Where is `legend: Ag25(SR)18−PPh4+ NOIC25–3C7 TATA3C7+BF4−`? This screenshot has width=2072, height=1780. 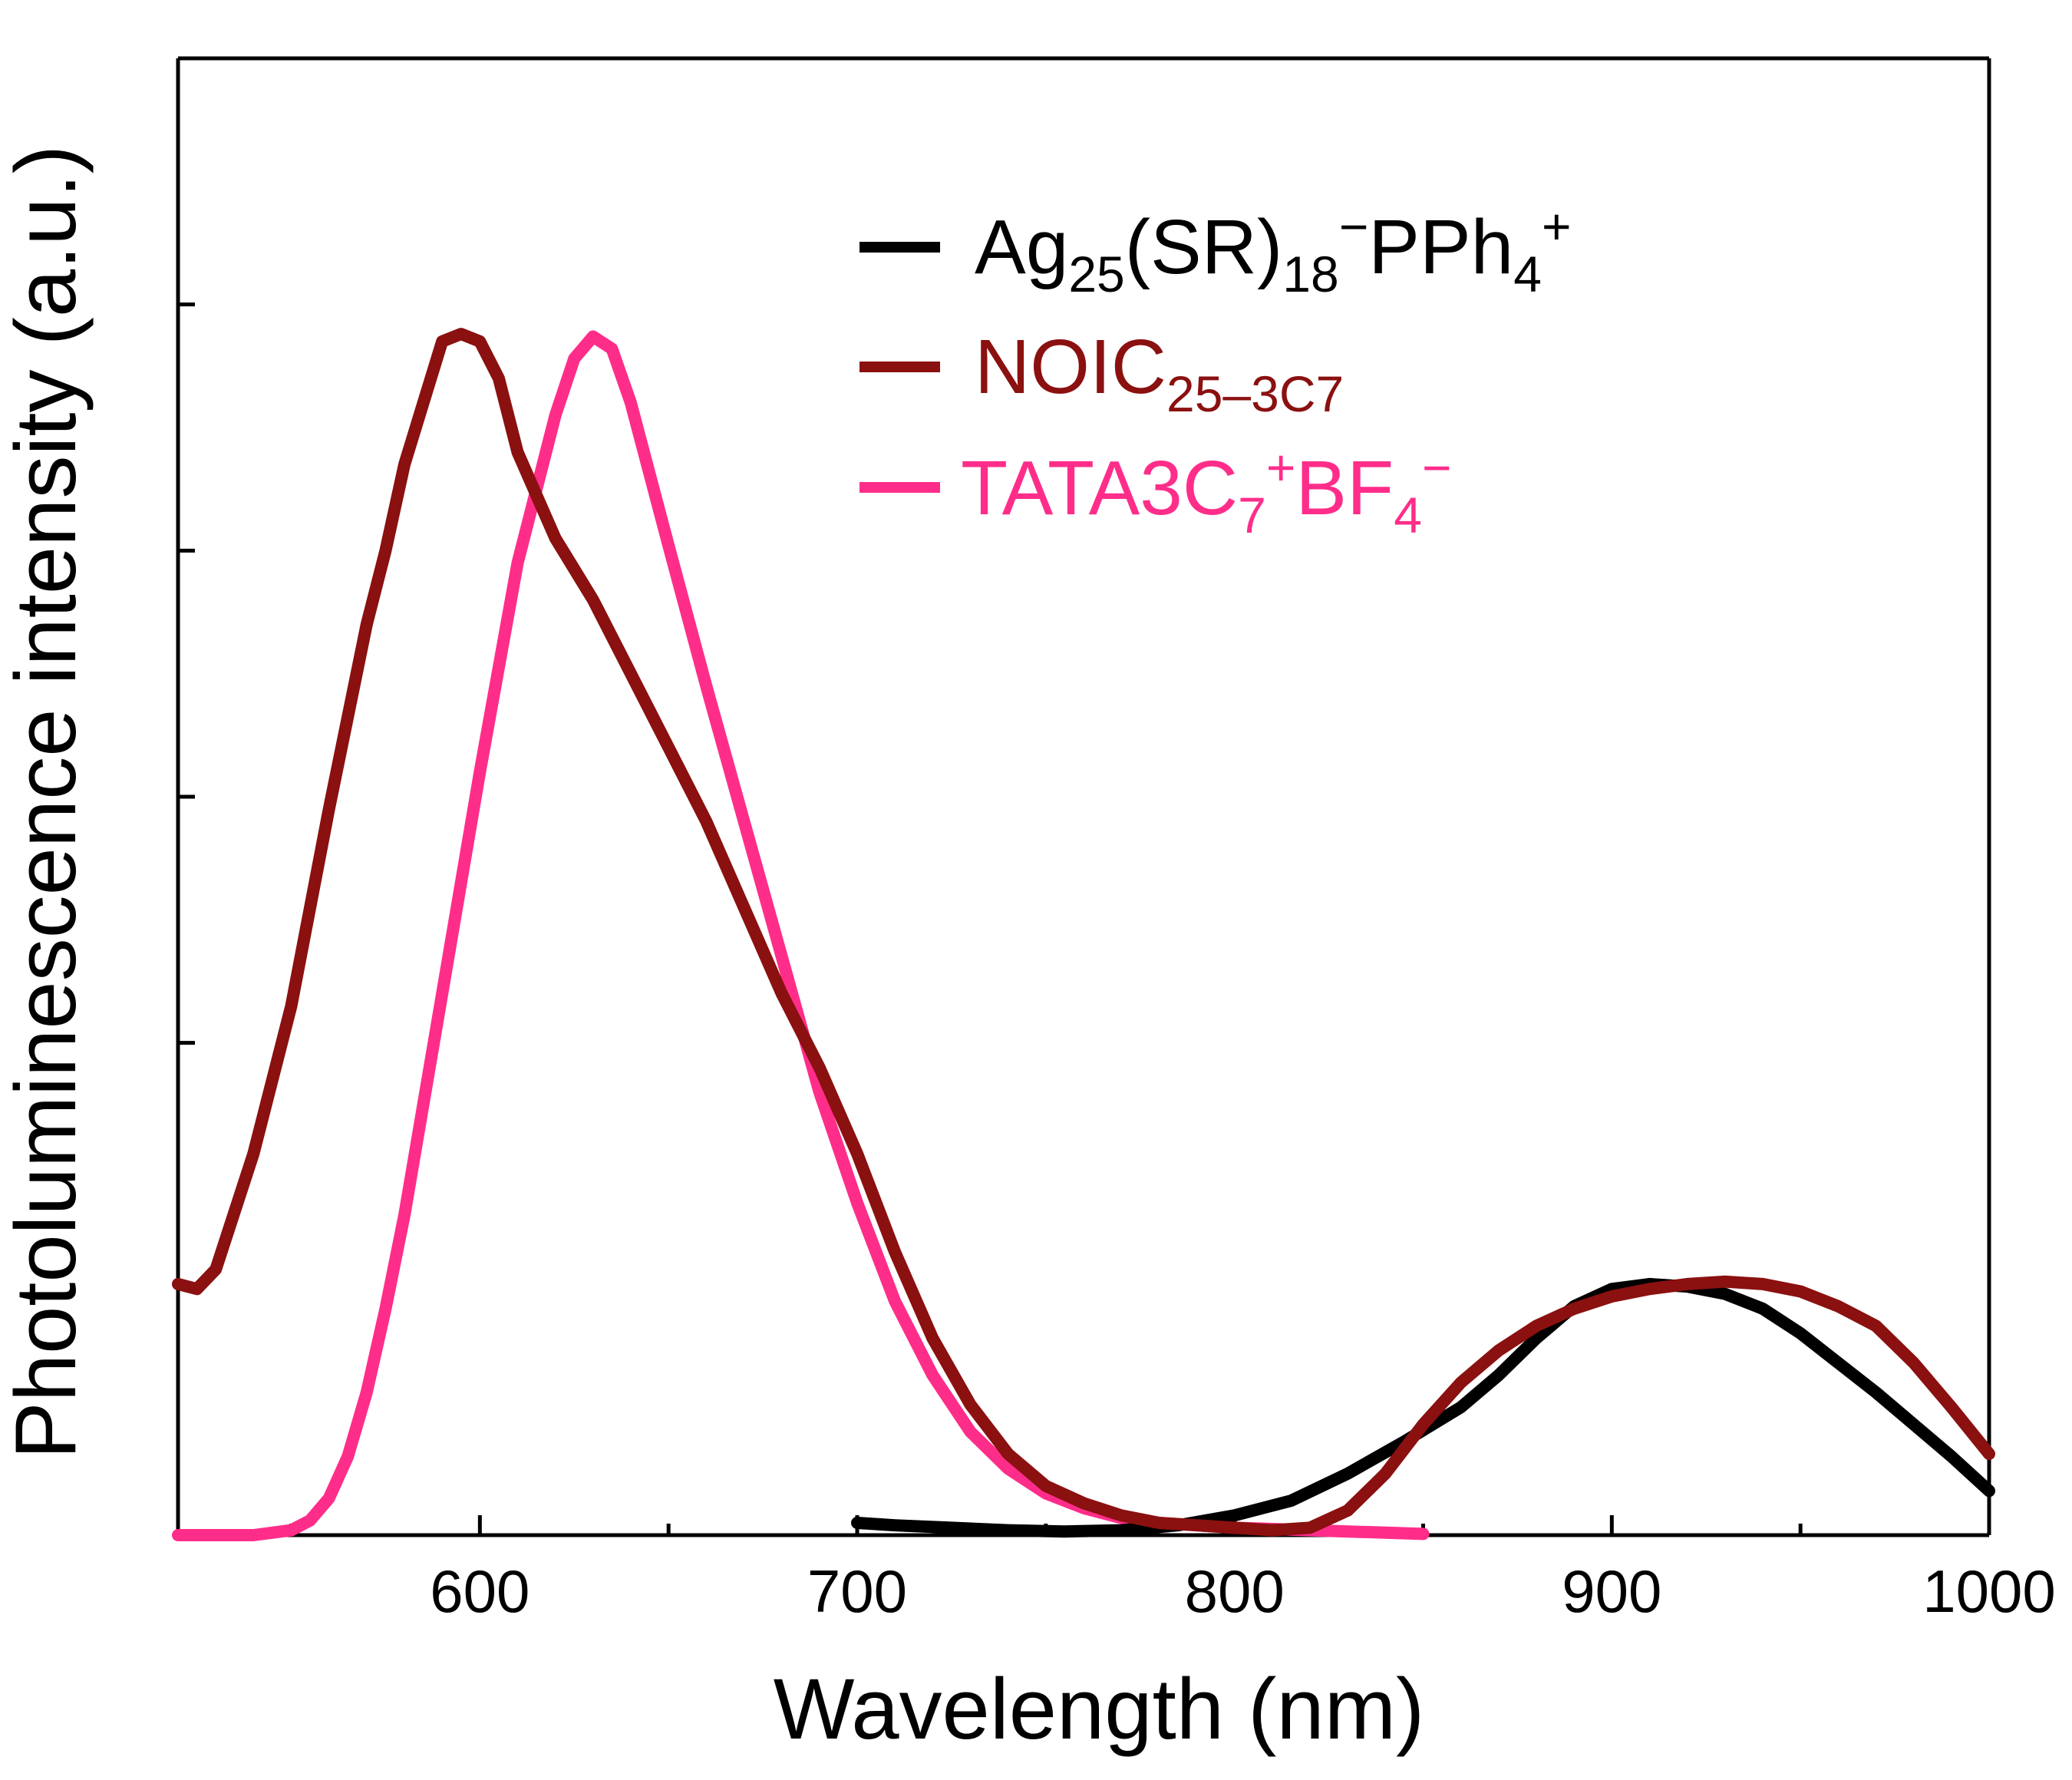 legend: Ag25(SR)18−PPh4+ NOIC25–3C7 TATA3C7+BF4− is located at coordinates (1215, 371).